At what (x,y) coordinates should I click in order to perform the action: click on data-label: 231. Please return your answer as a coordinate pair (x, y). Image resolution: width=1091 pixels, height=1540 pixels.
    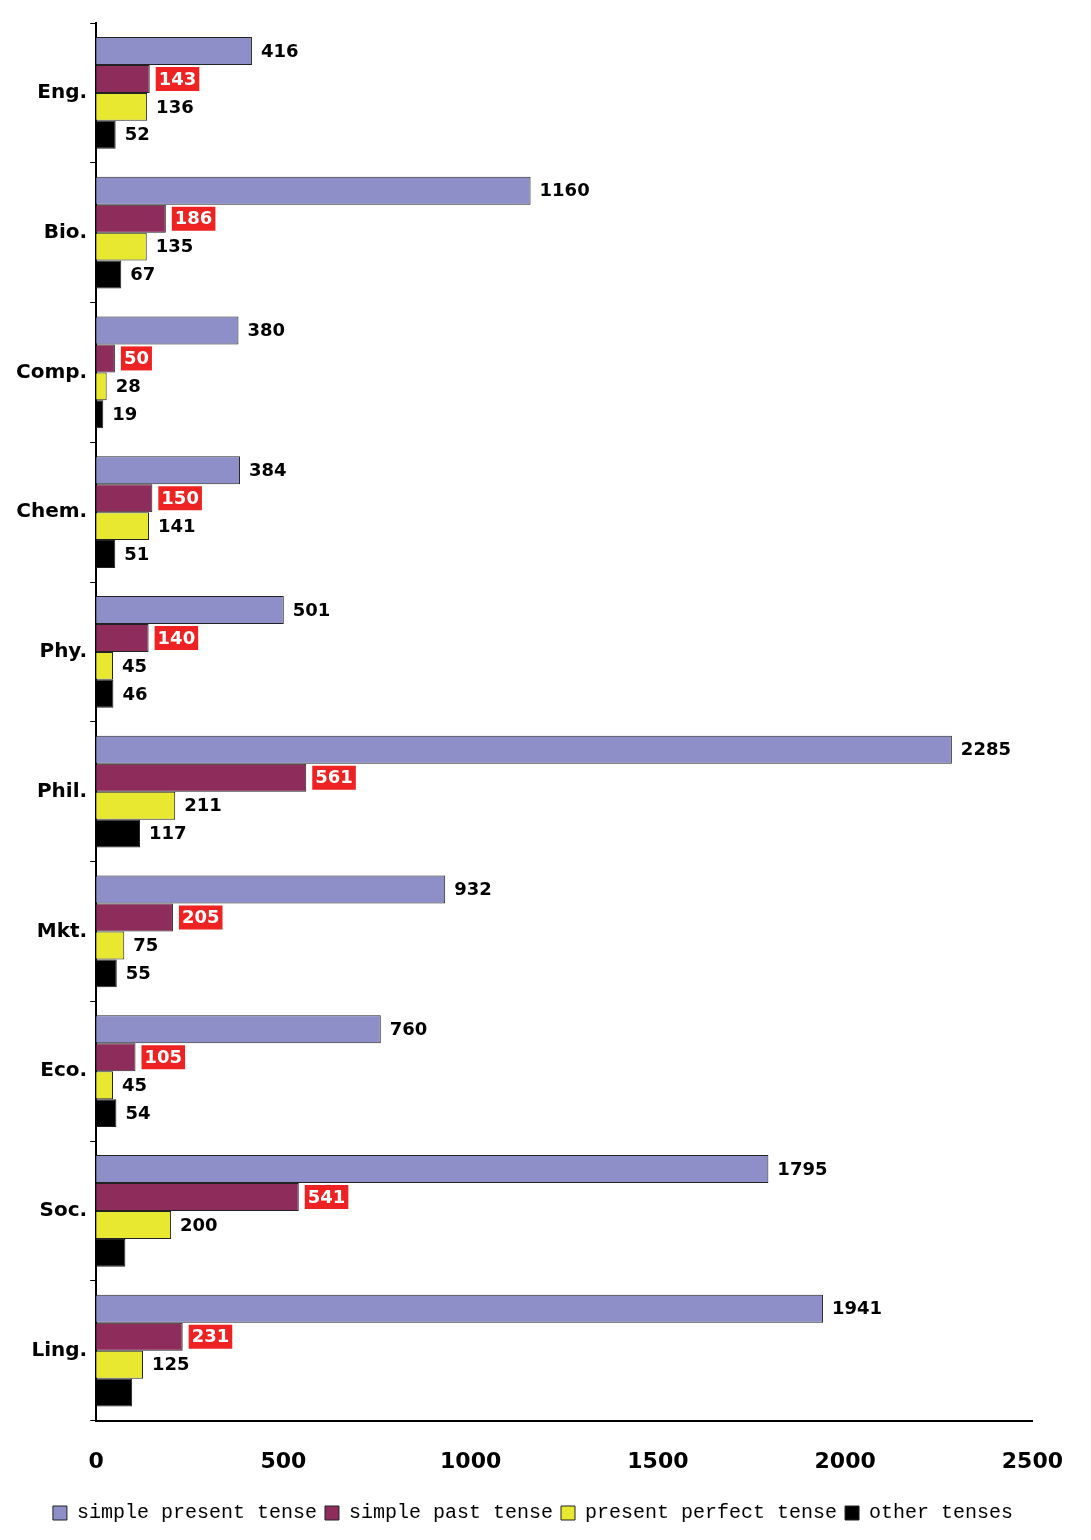
    Looking at the image, I should click on (210, 1336).